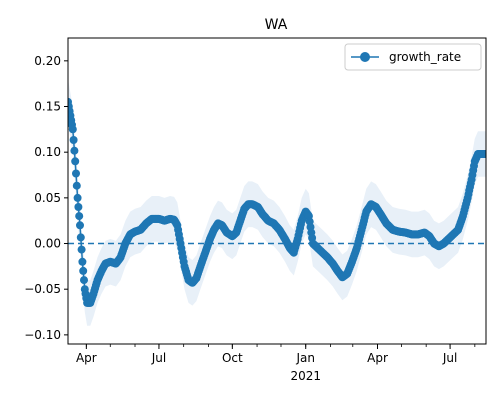  I want to click on y-tick-label: 0.05, so click(47, 198).